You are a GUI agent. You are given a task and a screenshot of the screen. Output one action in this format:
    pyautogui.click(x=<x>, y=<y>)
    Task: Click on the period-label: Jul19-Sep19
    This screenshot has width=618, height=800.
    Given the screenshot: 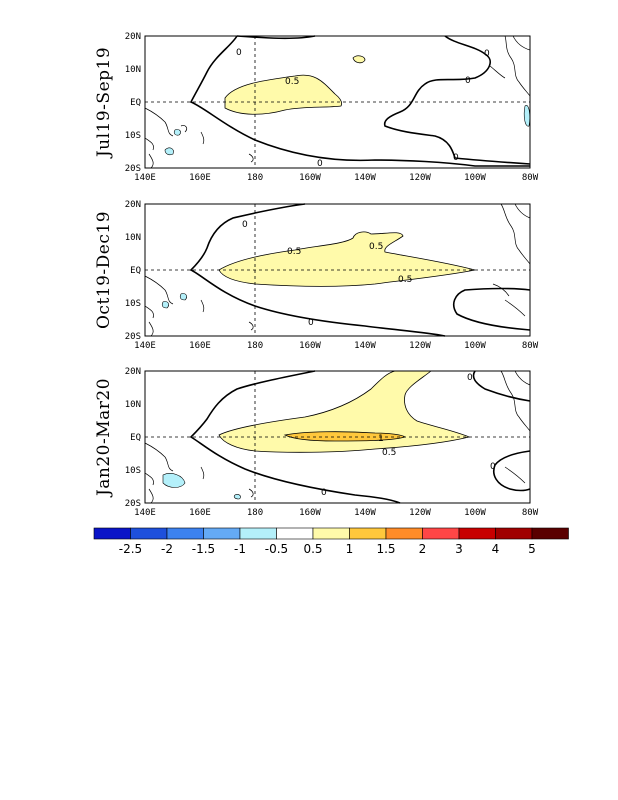 What is the action you would take?
    pyautogui.click(x=104, y=103)
    